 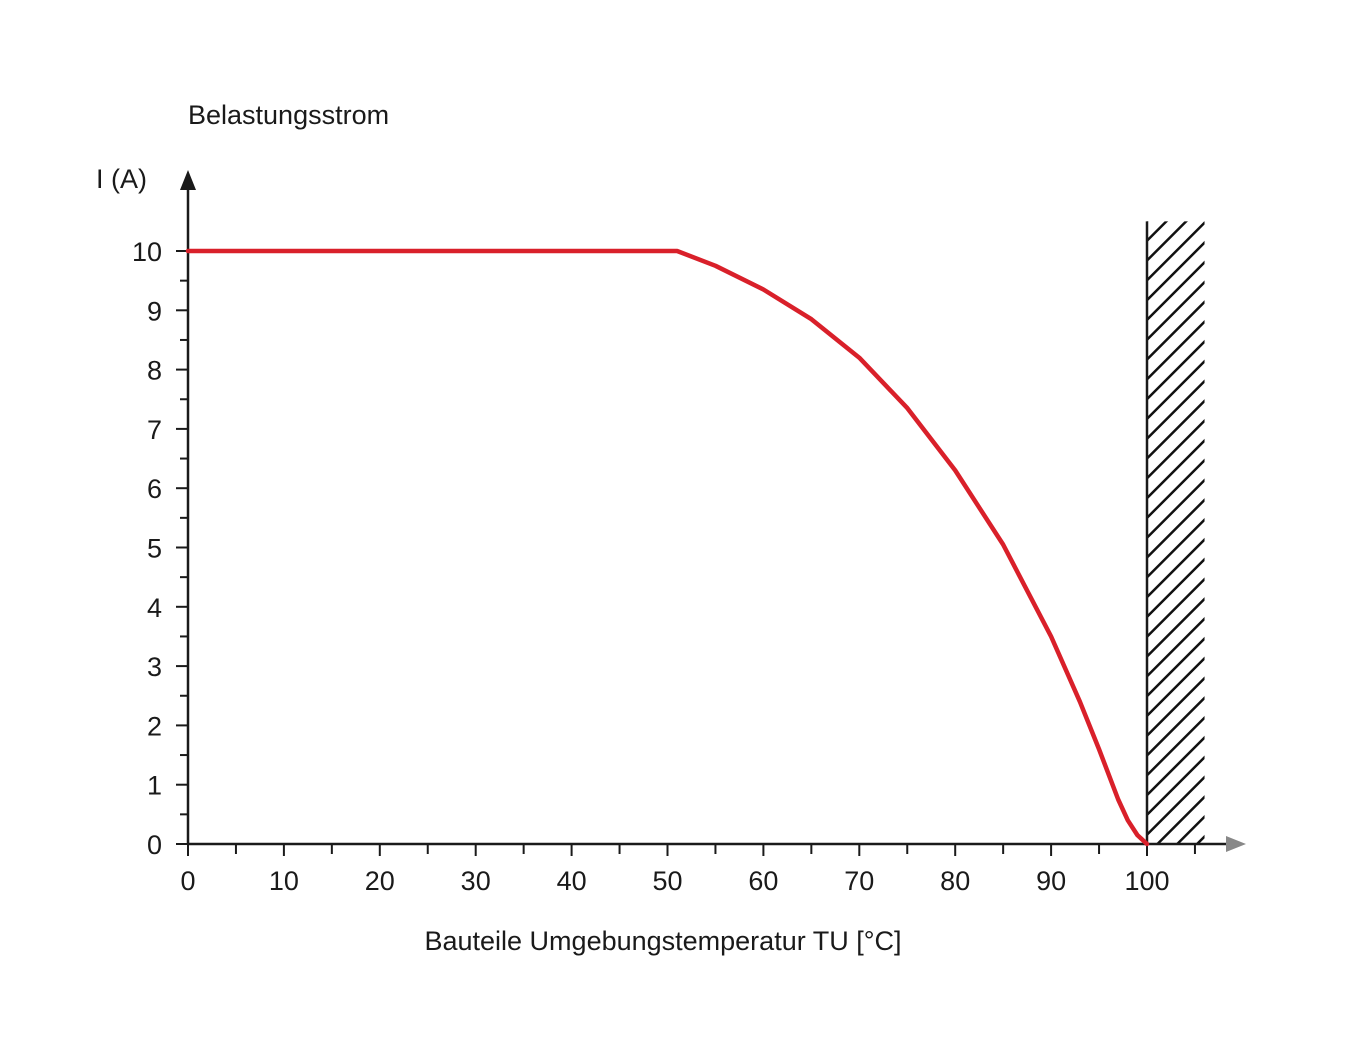 I want to click on x-tick-label: 30, so click(x=476, y=881).